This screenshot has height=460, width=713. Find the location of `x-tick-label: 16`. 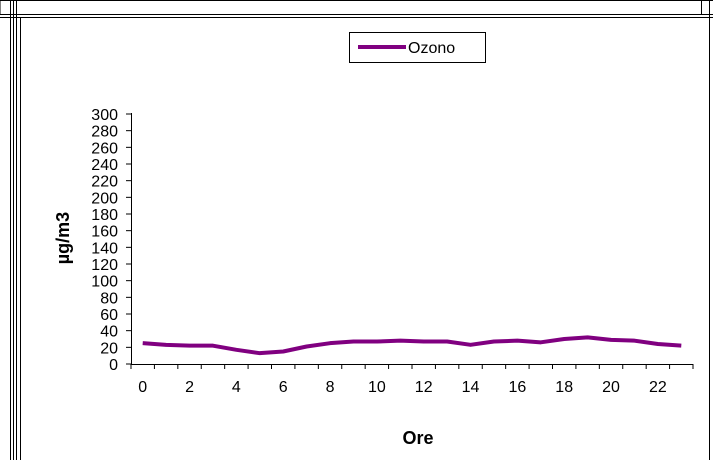

x-tick-label: 16 is located at coordinates (517, 387).